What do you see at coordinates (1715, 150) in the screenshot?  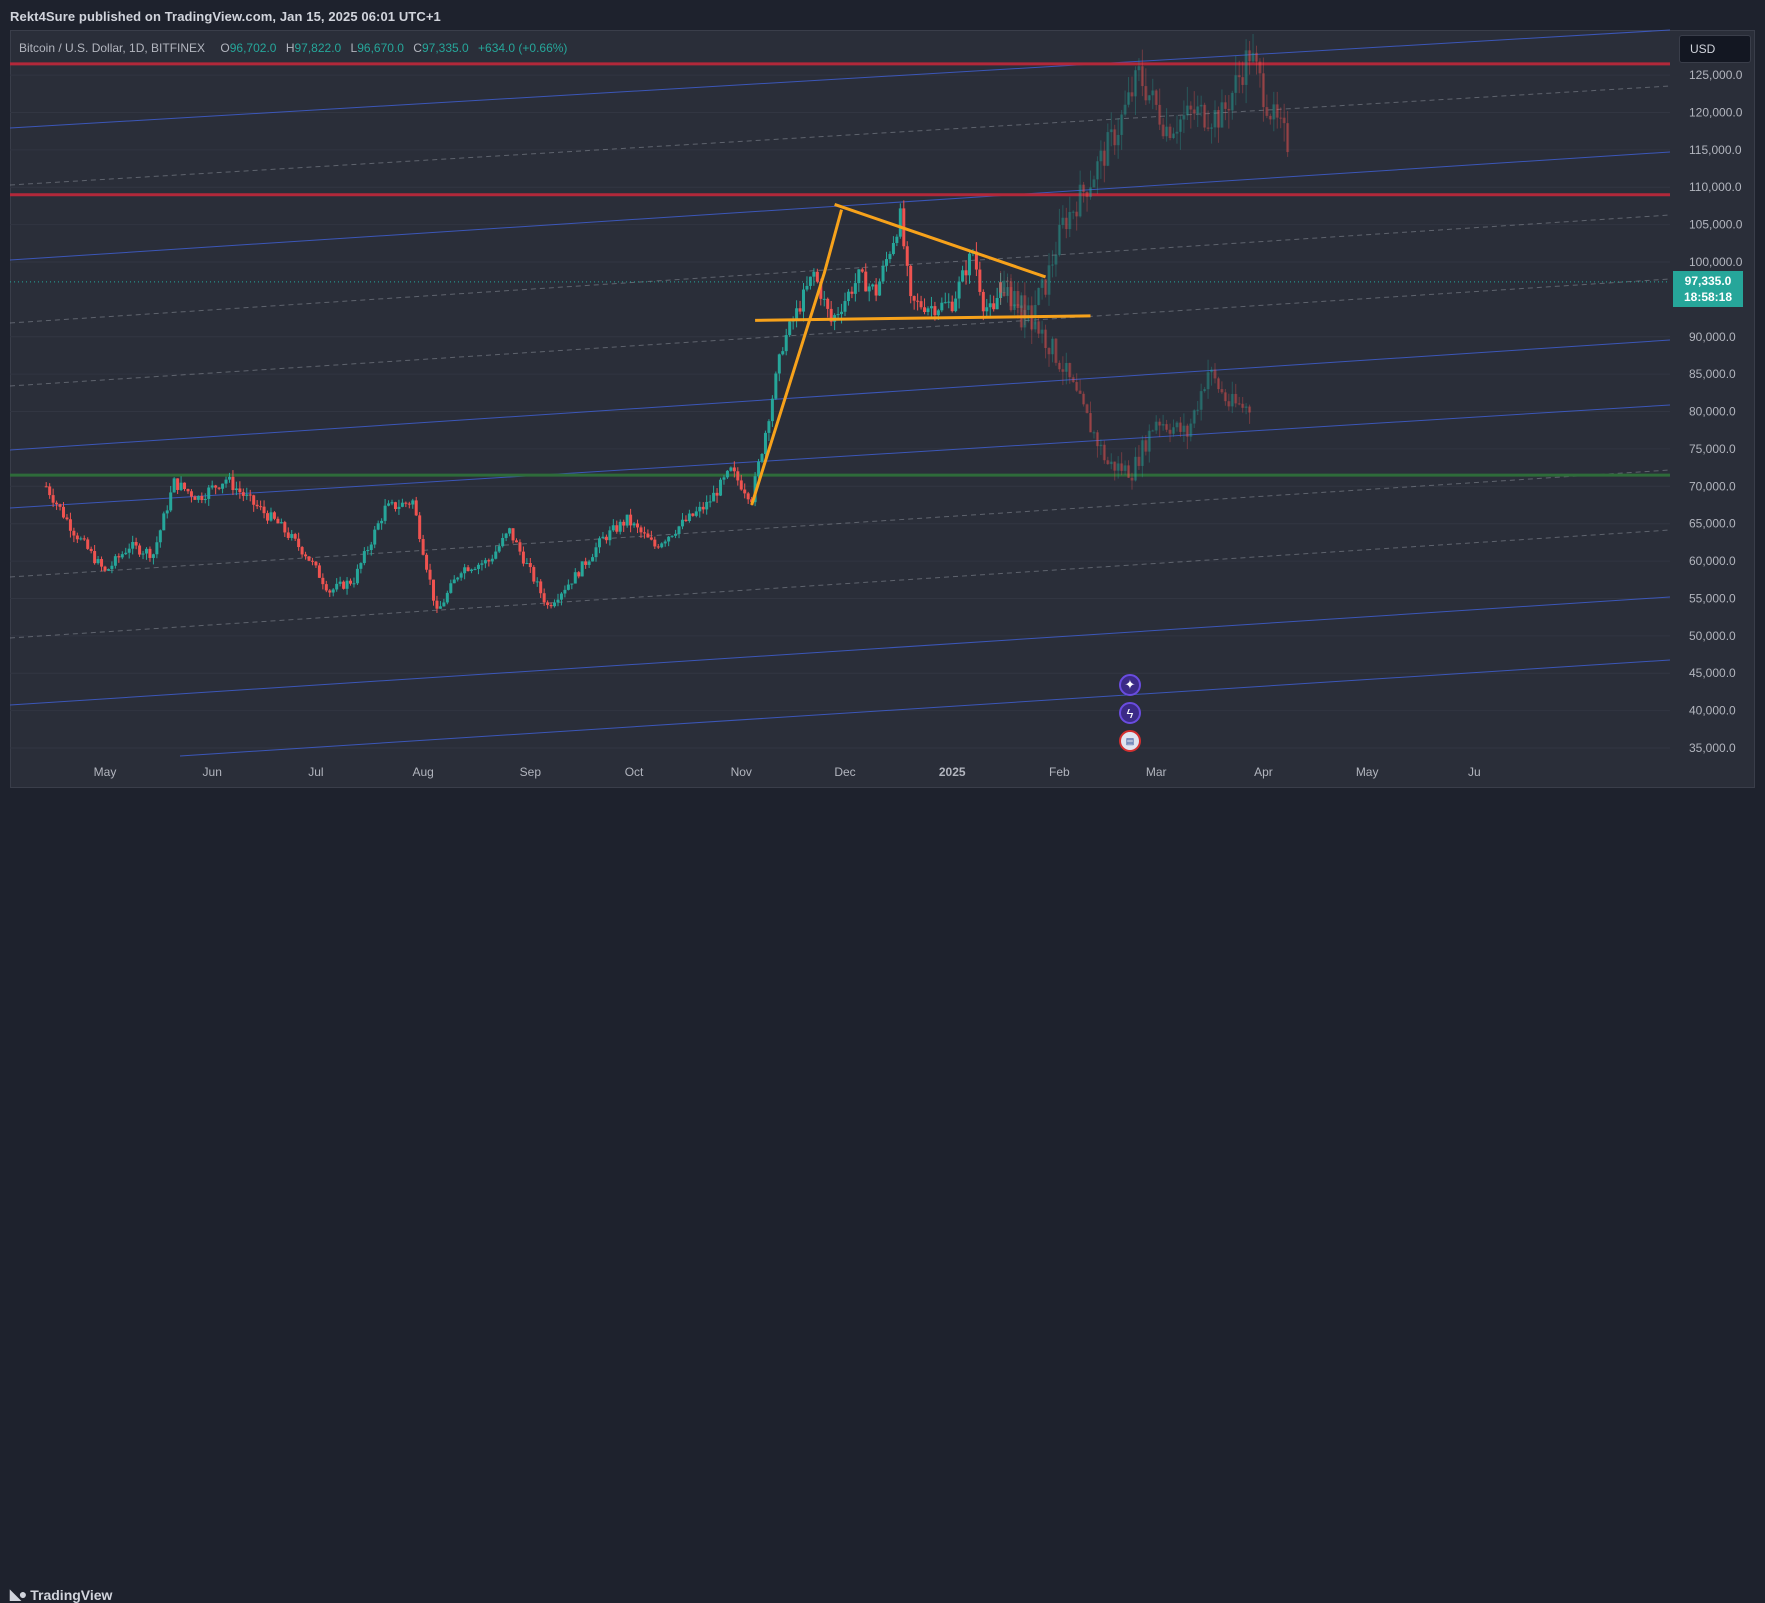 I see `price-tick-label: 115,000.0` at bounding box center [1715, 150].